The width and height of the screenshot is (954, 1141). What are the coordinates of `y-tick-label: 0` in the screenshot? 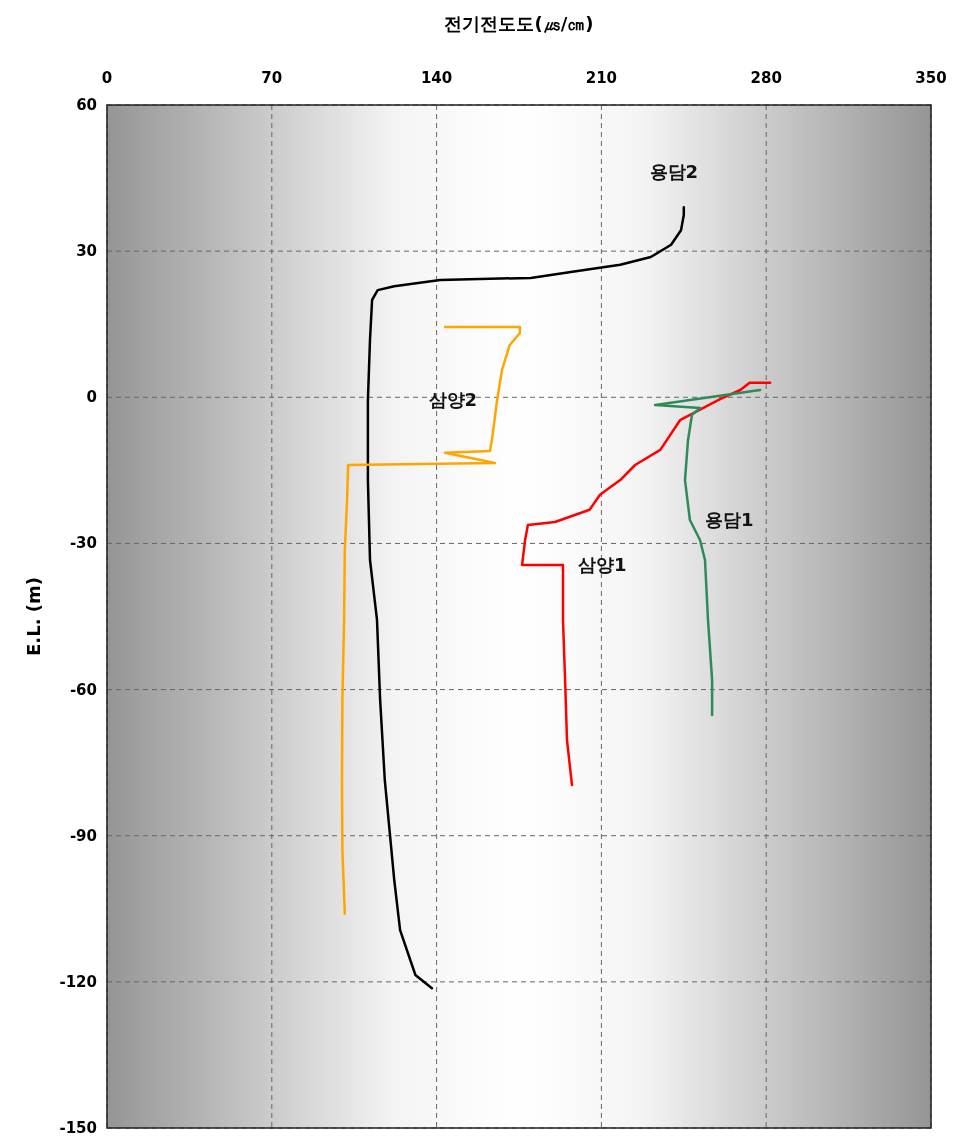 It's located at (91, 397).